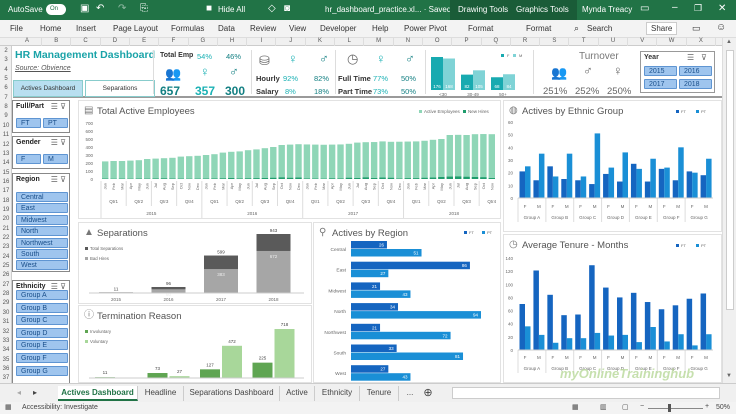 This screenshot has height=414, width=736. I want to click on comments-icon: ▭, so click(696, 28).